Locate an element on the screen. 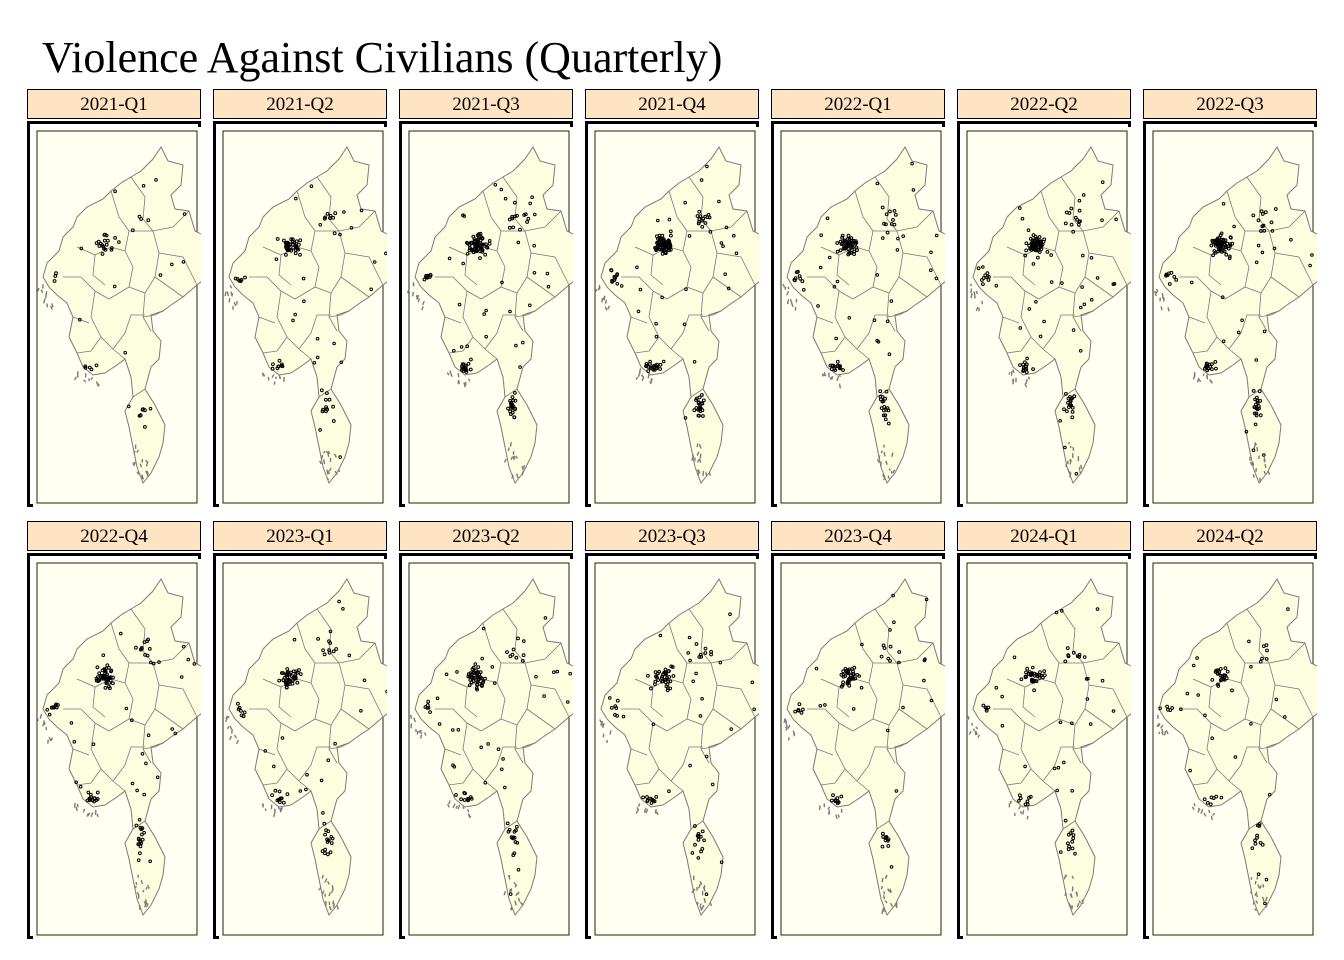 The width and height of the screenshot is (1344, 960). panel-label: 2022-Q1 is located at coordinates (858, 104).